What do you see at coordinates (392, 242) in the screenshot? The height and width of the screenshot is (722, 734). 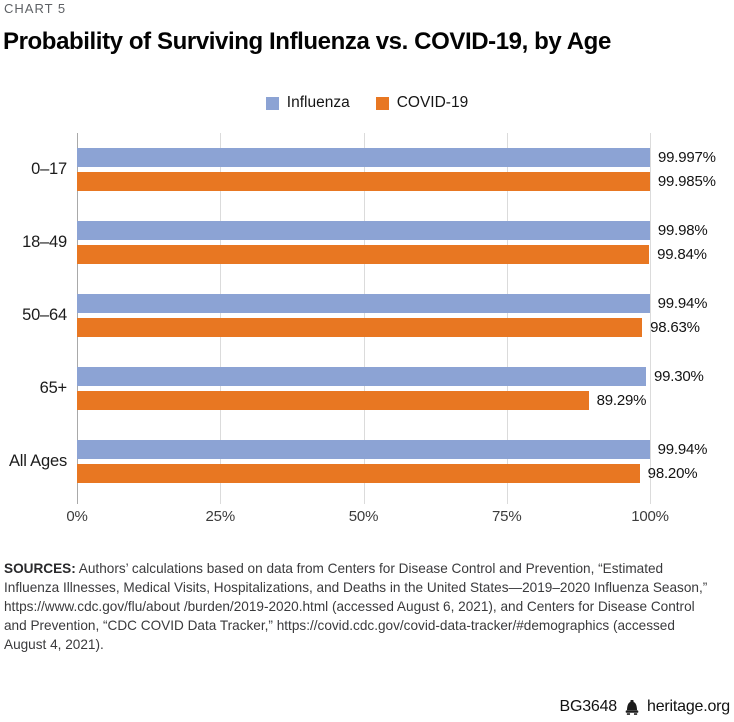 I see `bar-group-2: 99.98% 99.84%` at bounding box center [392, 242].